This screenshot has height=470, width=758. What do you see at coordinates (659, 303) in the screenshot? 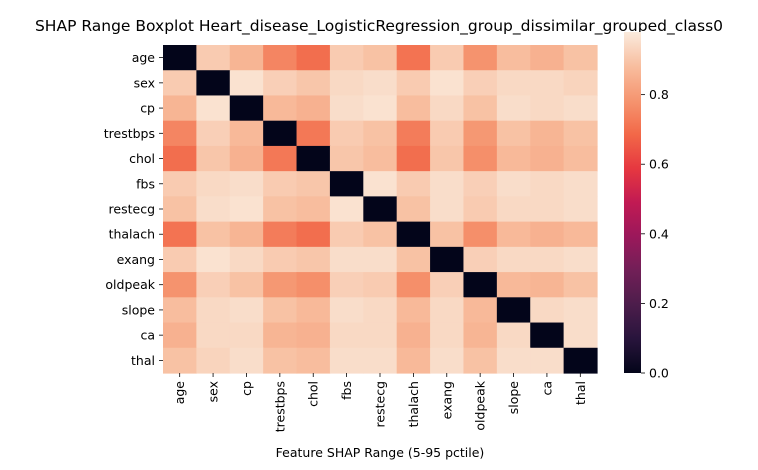
I see `colorbar-tick-label: 0.2` at bounding box center [659, 303].